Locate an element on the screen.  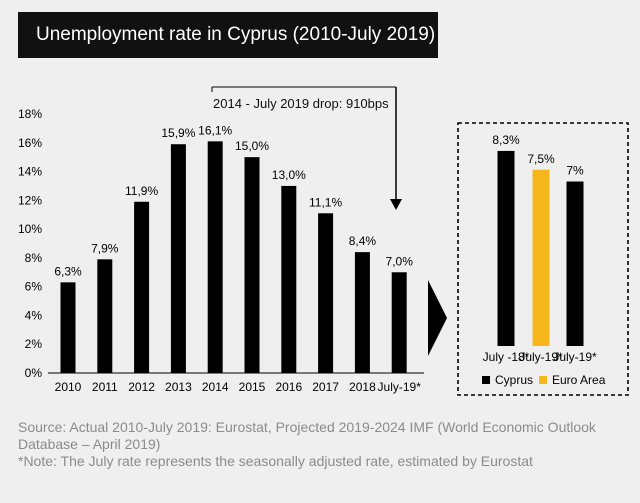
x-tick-label: 2018 is located at coordinates (362, 387).